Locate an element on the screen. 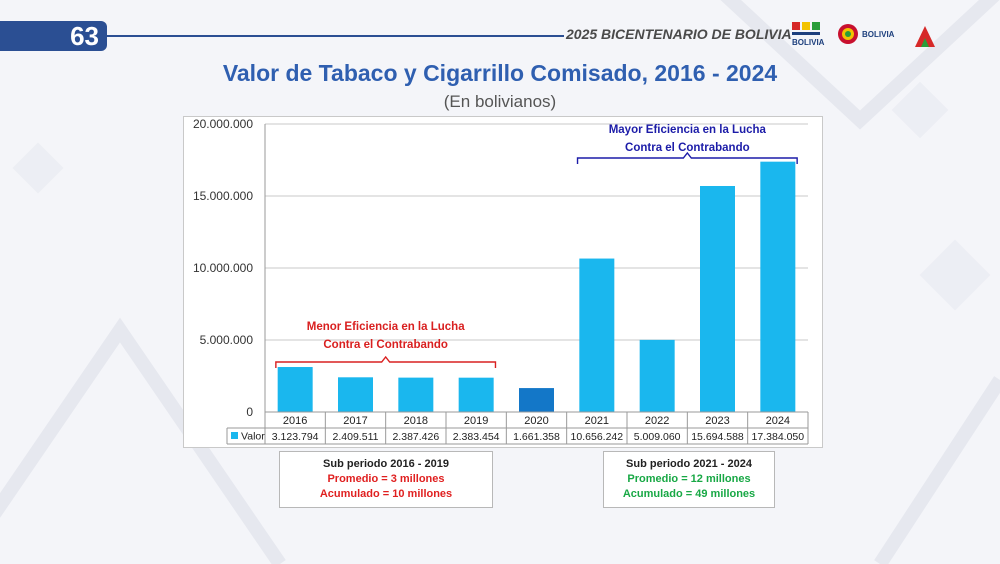 The image size is (1000, 564). data-label: 2.409.511 is located at coordinates (356, 437).